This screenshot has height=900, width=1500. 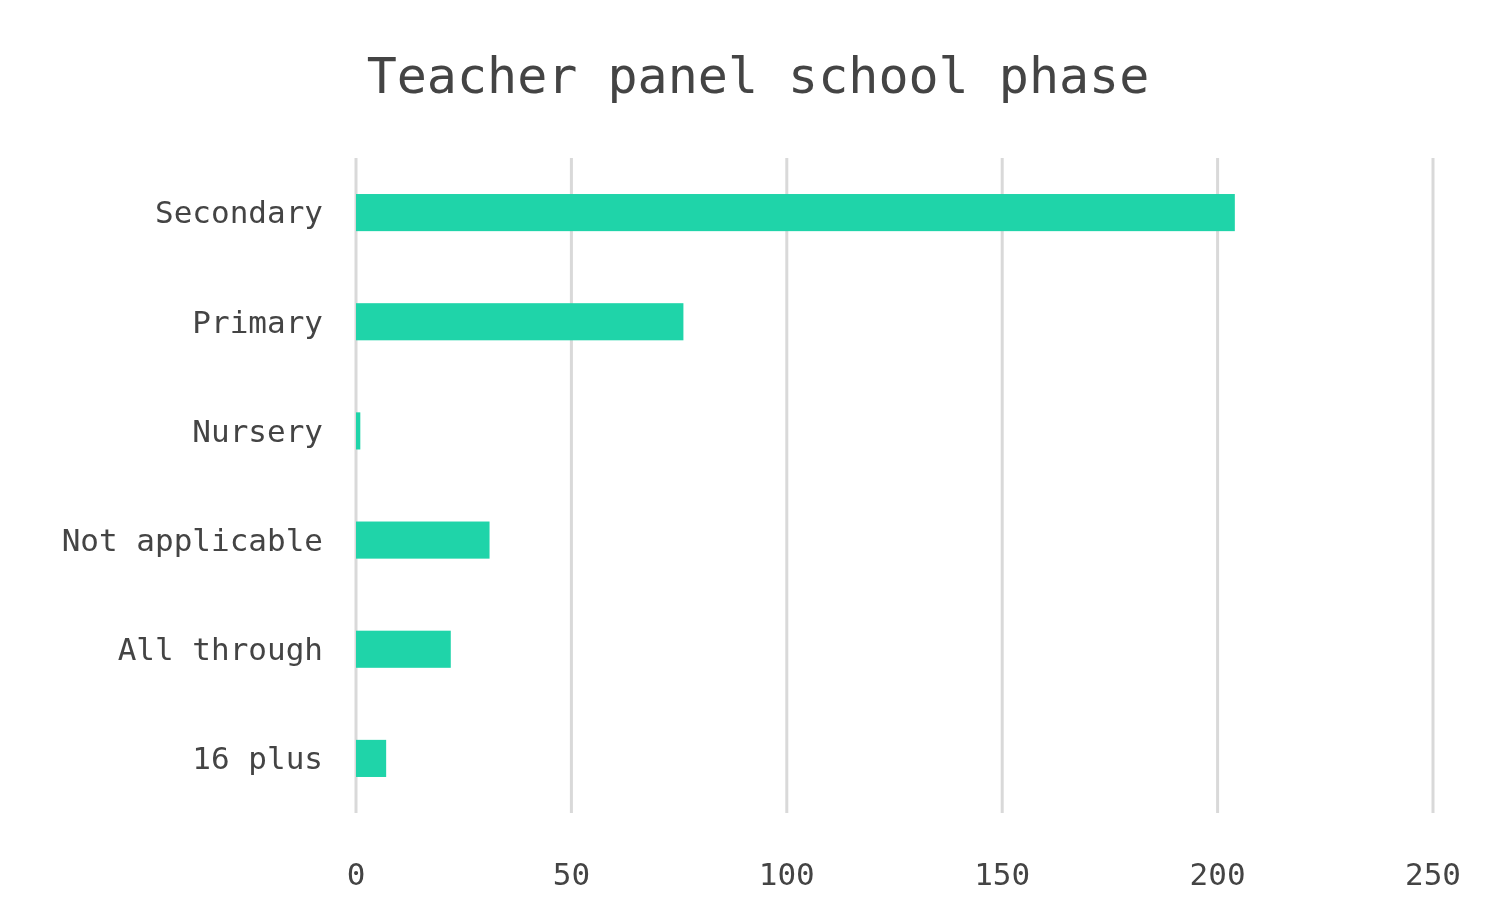 What do you see at coordinates (257, 758) in the screenshot?
I see `y-tick-label: 16 plus` at bounding box center [257, 758].